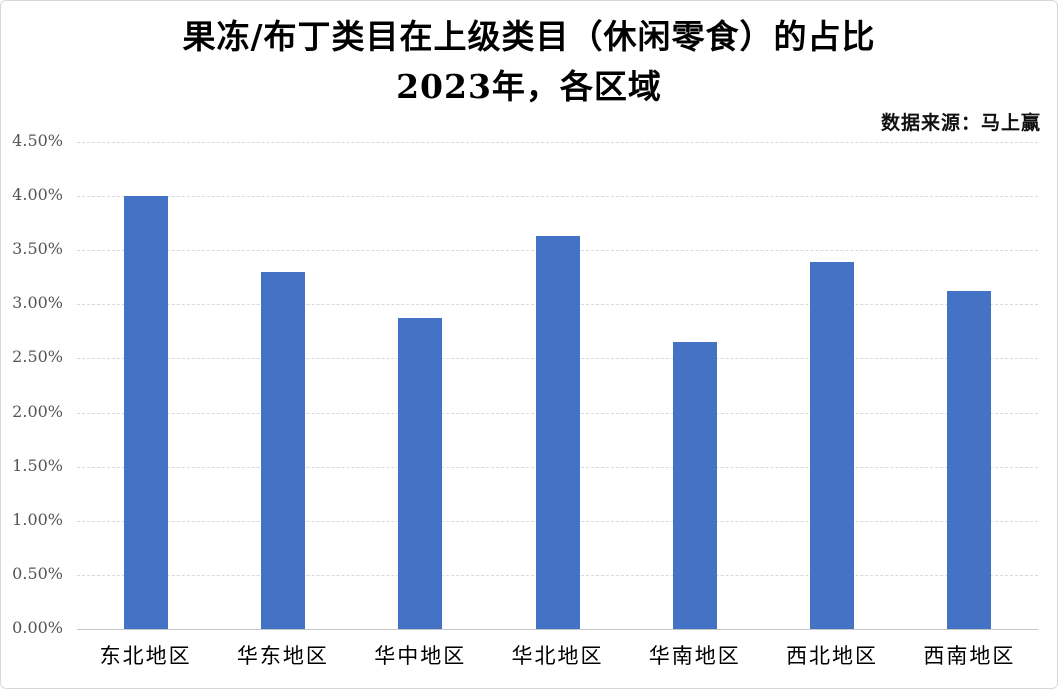 This screenshot has width=1058, height=689. What do you see at coordinates (557, 656) in the screenshot?
I see `x-axis-category-label: 华北地区` at bounding box center [557, 656].